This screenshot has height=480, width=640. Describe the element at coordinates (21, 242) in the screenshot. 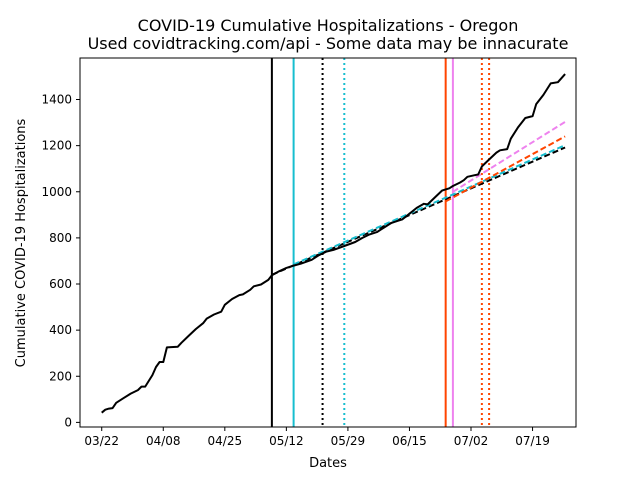

I see `y-axis-label: Cumulative COVID-19 Hospitalizations` at that location.